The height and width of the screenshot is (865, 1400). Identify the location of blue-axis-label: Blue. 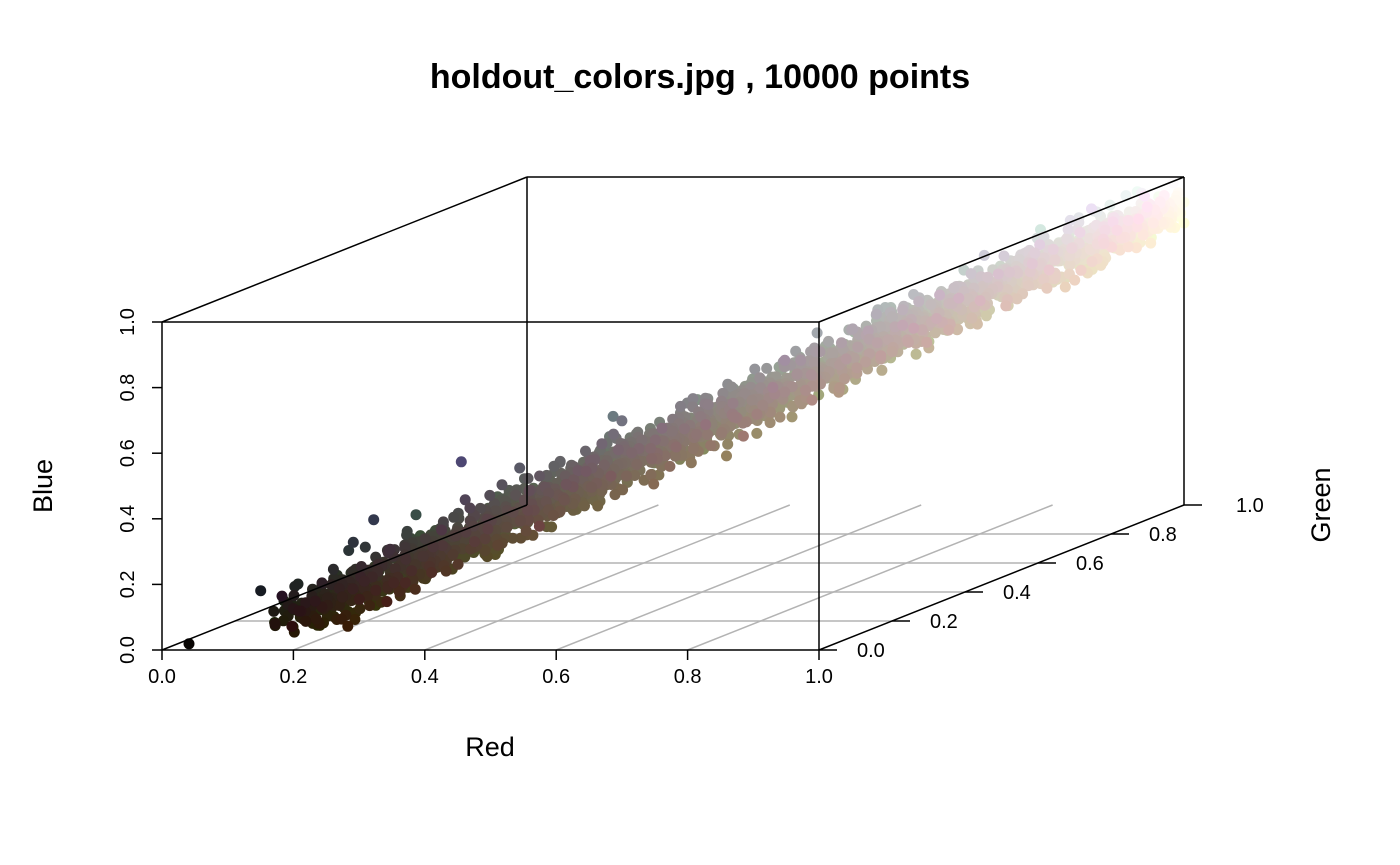
(43, 486).